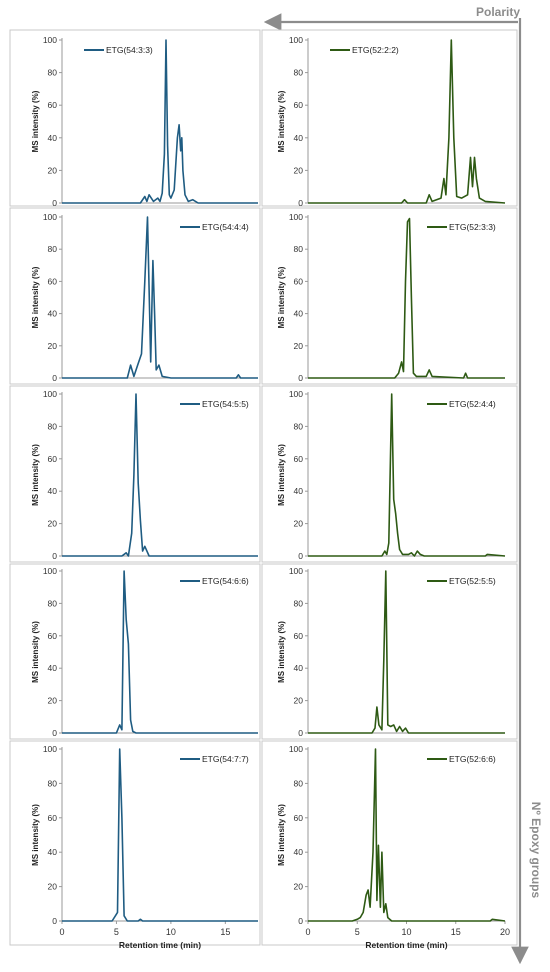 This screenshot has height=972, width=550. What do you see at coordinates (536, 850) in the screenshot?
I see `epoxy-groups-label: Nº Epoxy groups` at bounding box center [536, 850].